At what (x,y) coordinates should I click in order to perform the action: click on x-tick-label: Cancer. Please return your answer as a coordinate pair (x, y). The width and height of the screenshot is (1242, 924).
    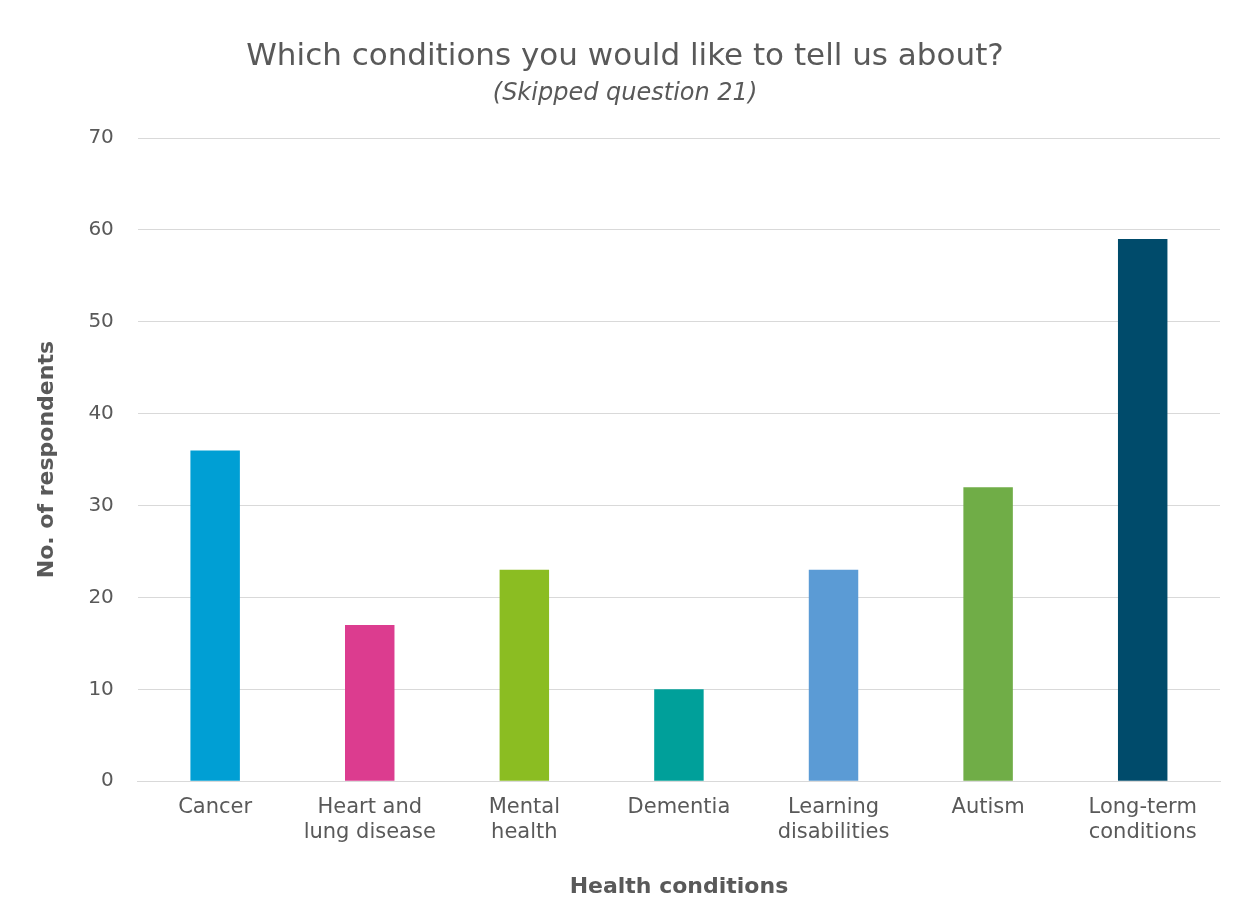
    Looking at the image, I should click on (215, 806).